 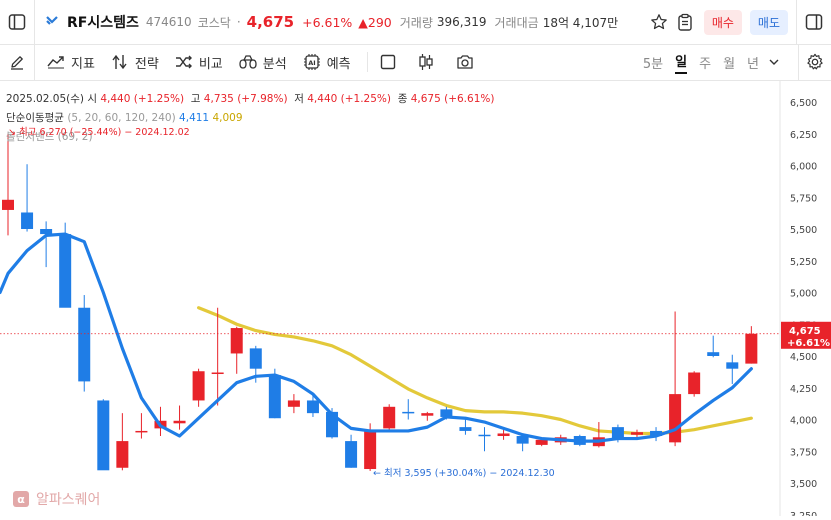 I want to click on ma-legend: 단순이동평균 (5, 20, 60, 120, 240) 4,411 4,009, so click(x=124, y=117).